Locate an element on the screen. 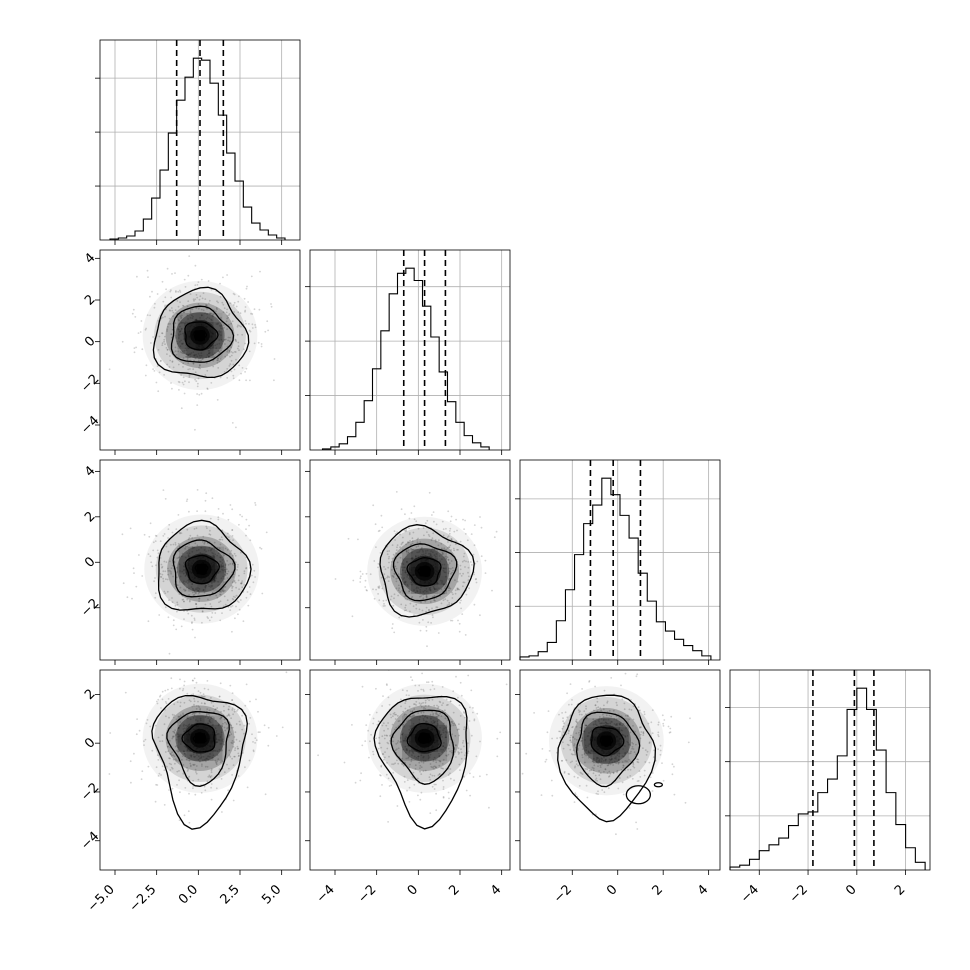 This screenshot has width=970, height=970. contour-line is located at coordinates (201, 569).